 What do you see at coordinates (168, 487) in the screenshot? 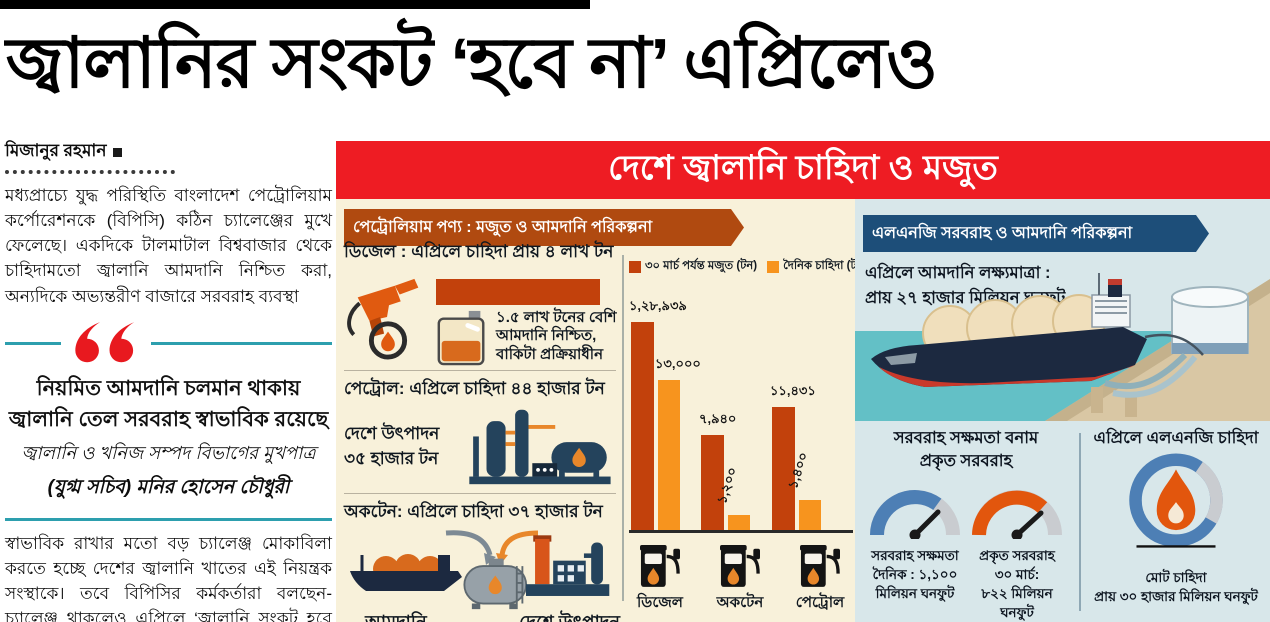
I see `pullquote-attribution-name: (যুগ্ম সচিব) মনির হোসেন চৌধুরী` at bounding box center [168, 487].